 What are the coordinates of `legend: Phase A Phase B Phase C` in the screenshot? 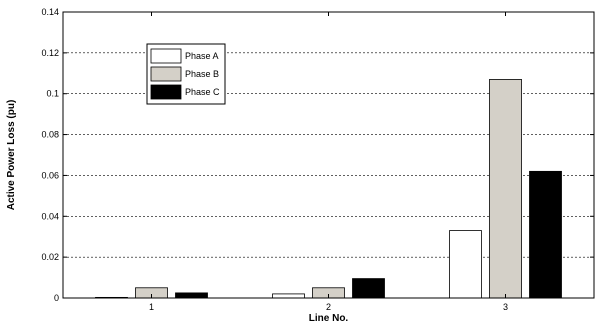 It's located at (186, 74).